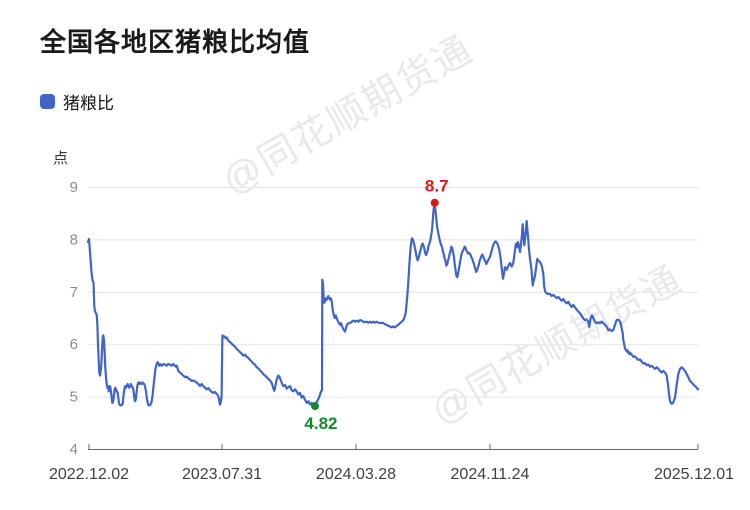  I want to click on x-axis-tick-label: 2024.03.28, so click(356, 474).